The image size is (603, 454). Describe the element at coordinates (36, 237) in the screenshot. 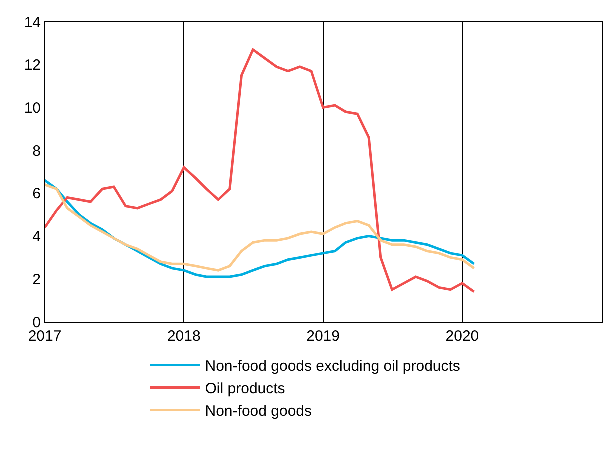

I see `y-tick-label: 4` at that location.